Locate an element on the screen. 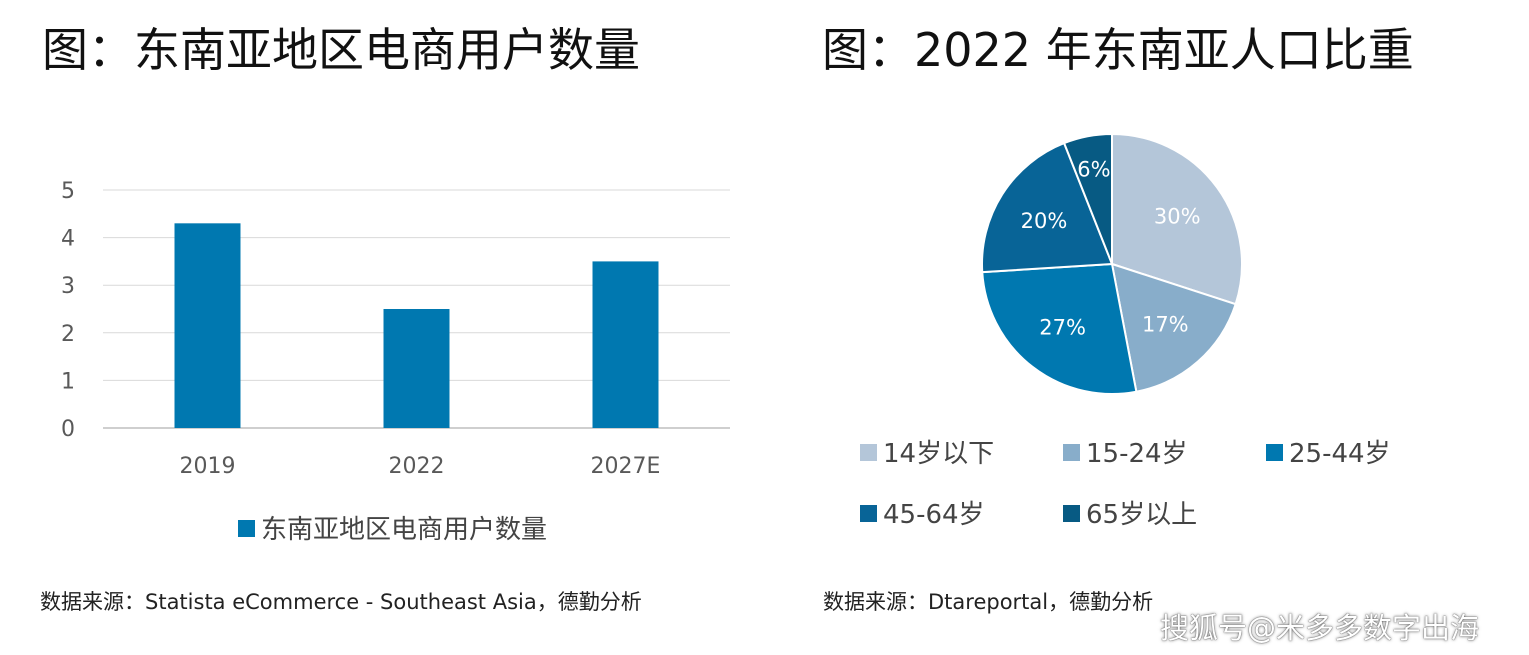 The height and width of the screenshot is (655, 1529). y-tick-label: 5 is located at coordinates (68, 191).